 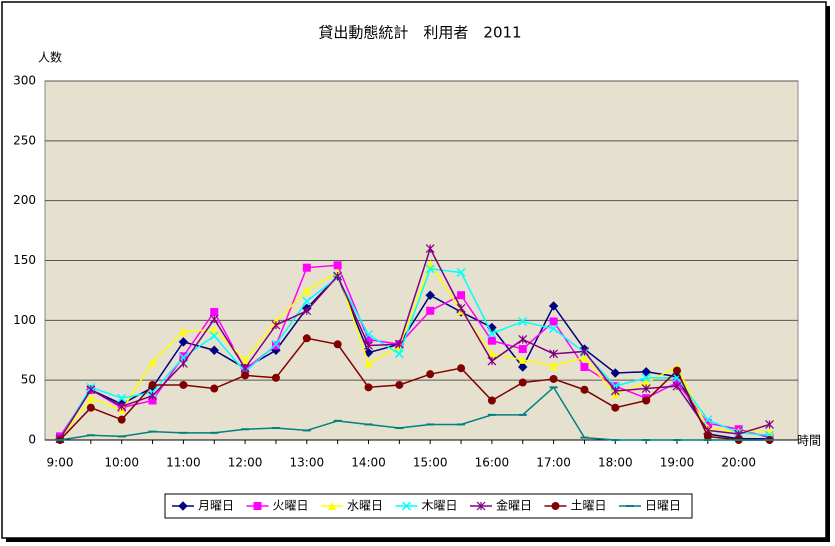 What do you see at coordinates (365, 506) in the screenshot?
I see `legend-label: 水曜日` at bounding box center [365, 506].